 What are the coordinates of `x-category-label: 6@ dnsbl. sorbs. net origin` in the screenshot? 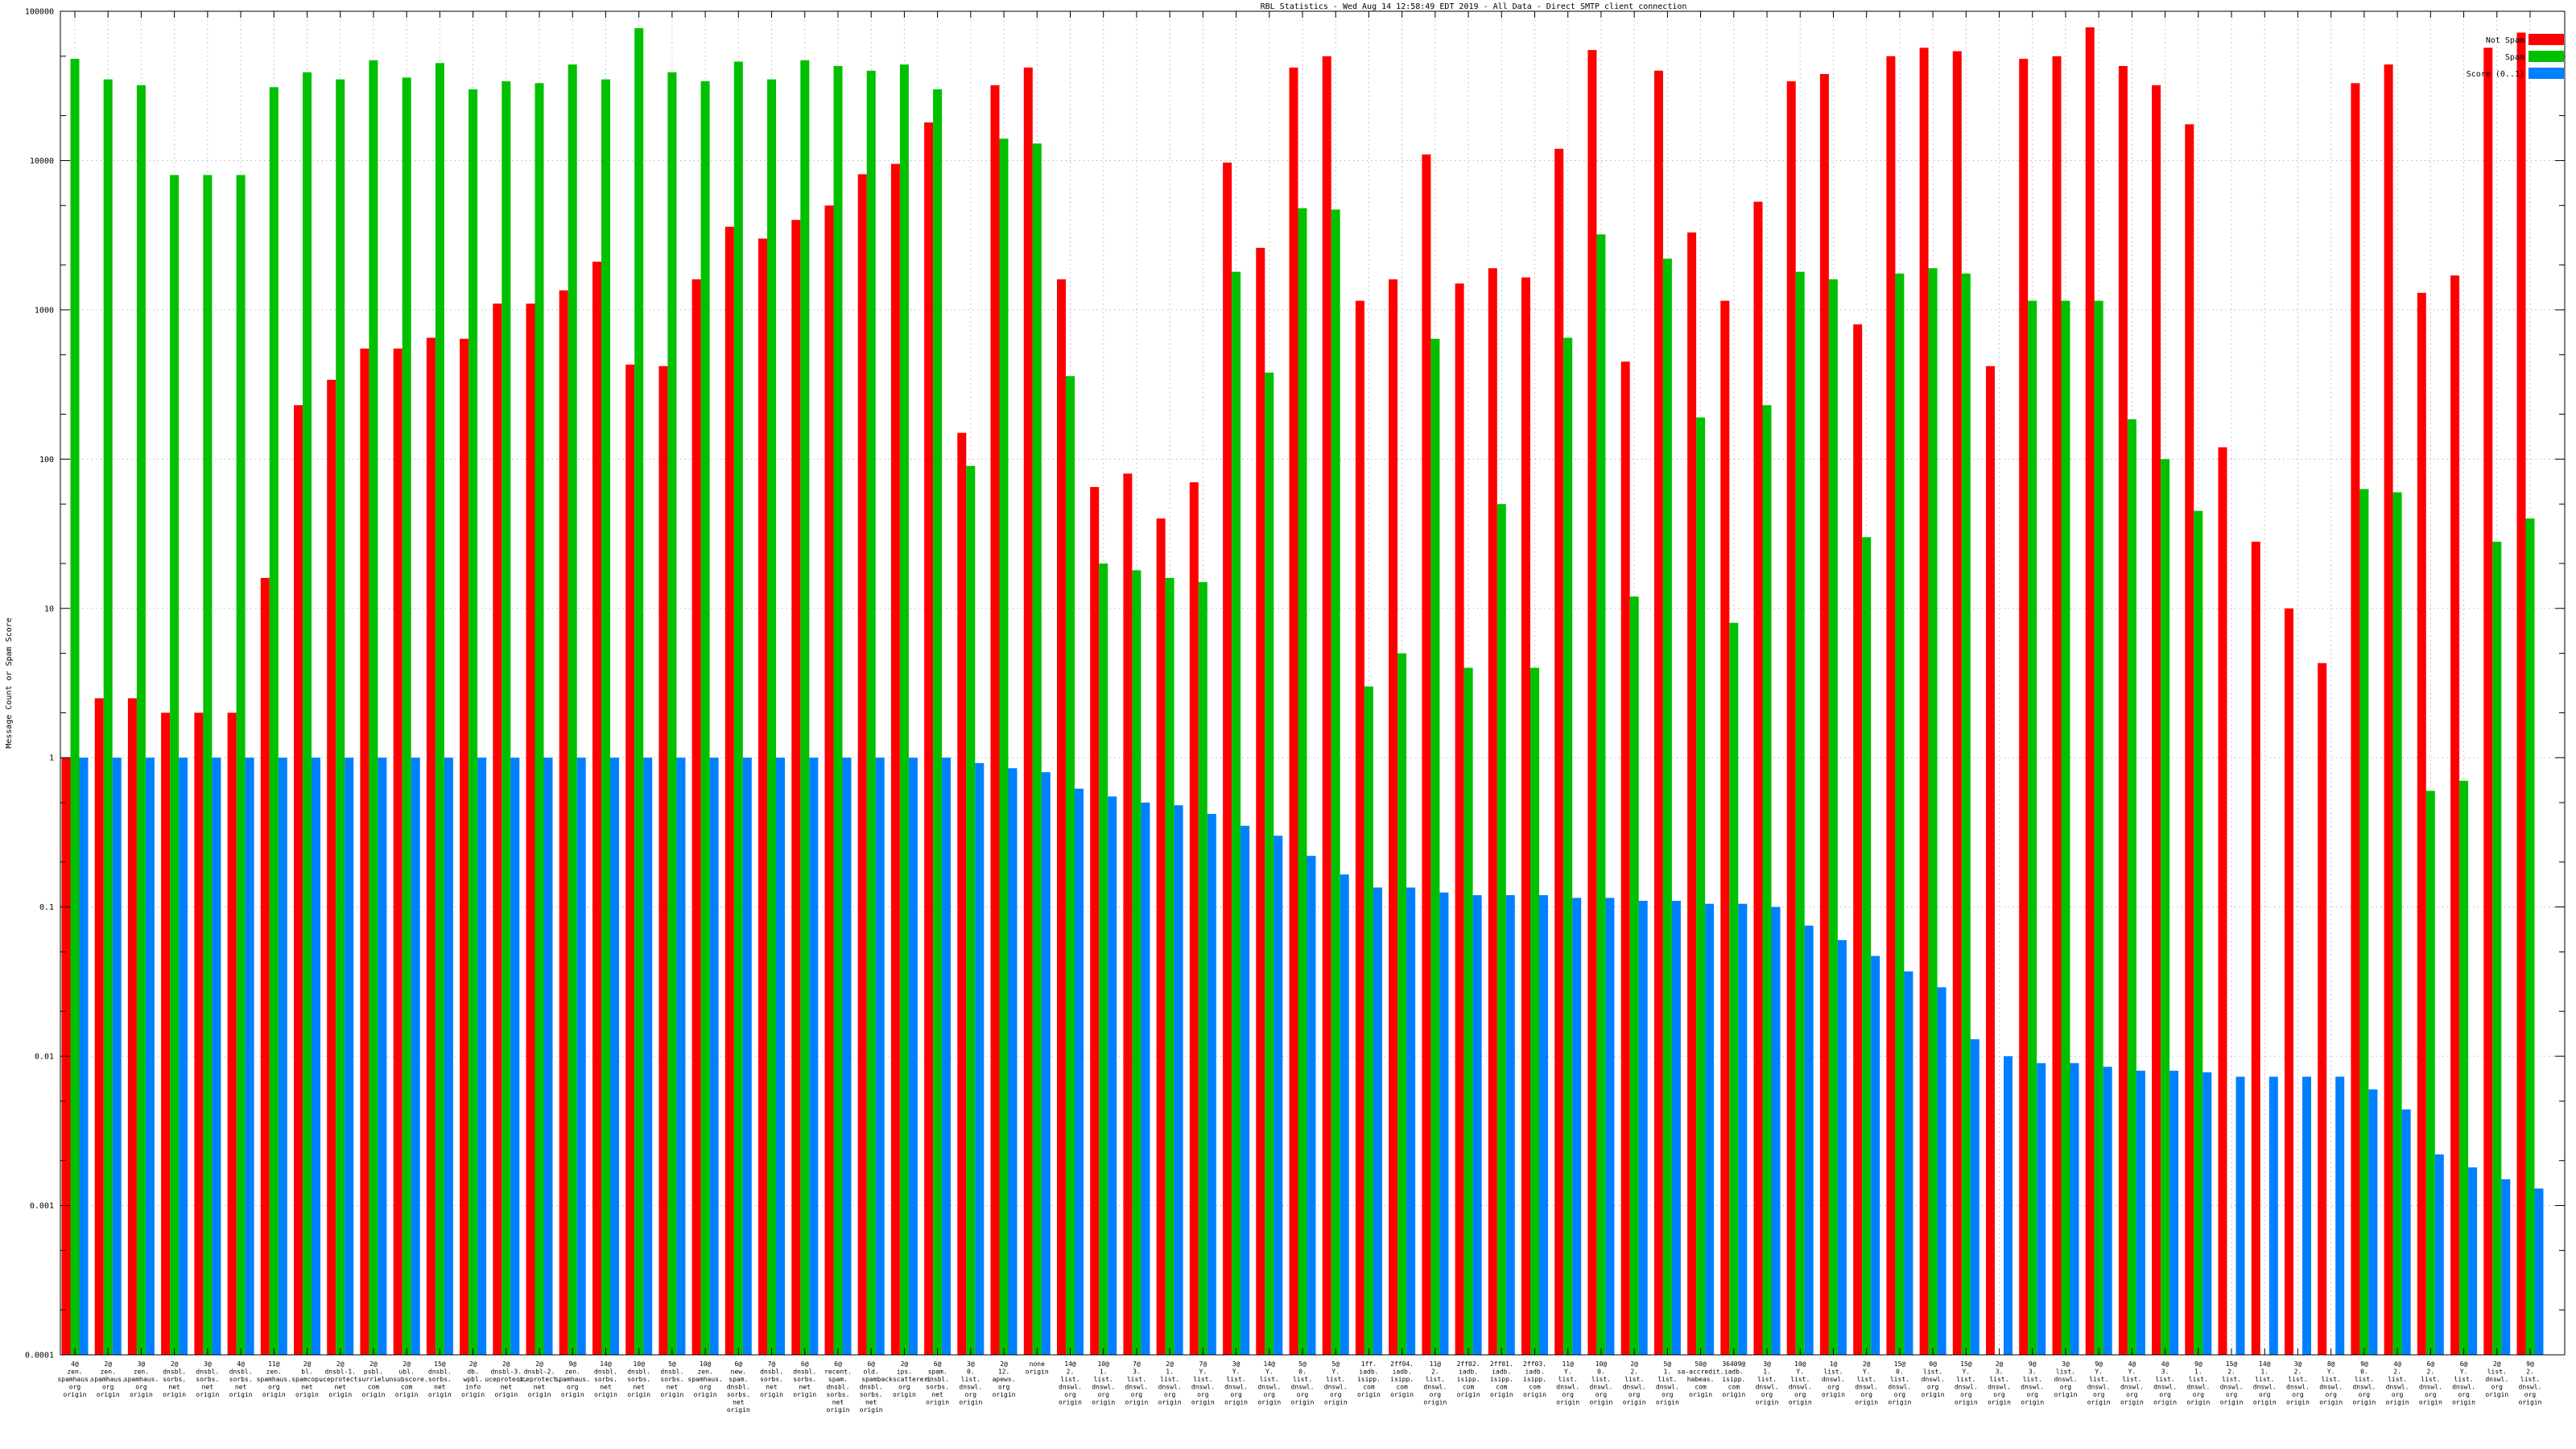 It's located at (804, 1379).